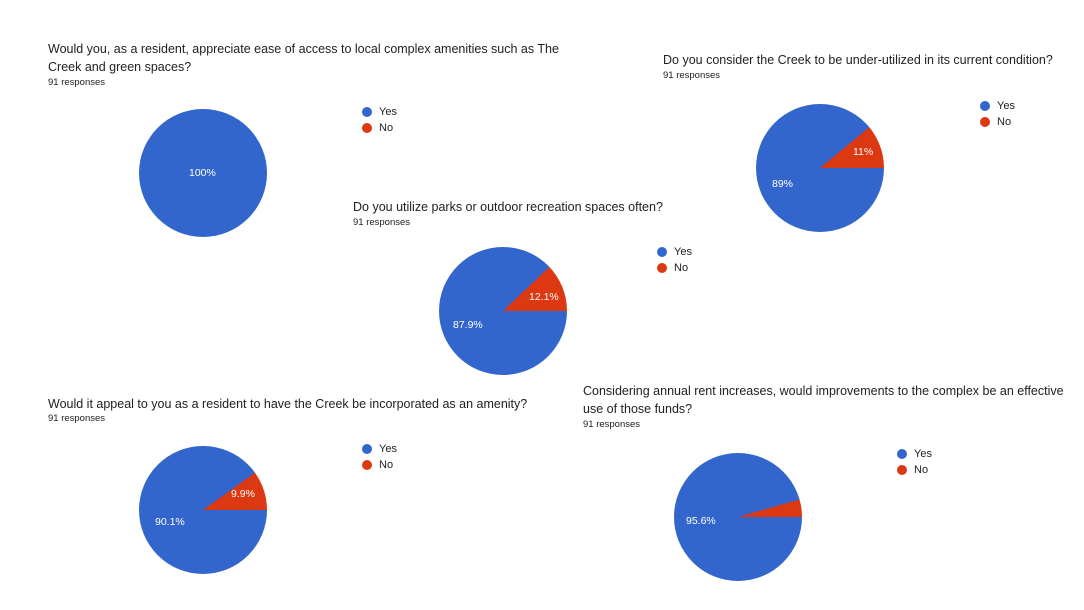 Image resolution: width=1084 pixels, height=610 pixels. Describe the element at coordinates (544, 297) in the screenshot. I see `slice-label-no: 12.1%` at that location.